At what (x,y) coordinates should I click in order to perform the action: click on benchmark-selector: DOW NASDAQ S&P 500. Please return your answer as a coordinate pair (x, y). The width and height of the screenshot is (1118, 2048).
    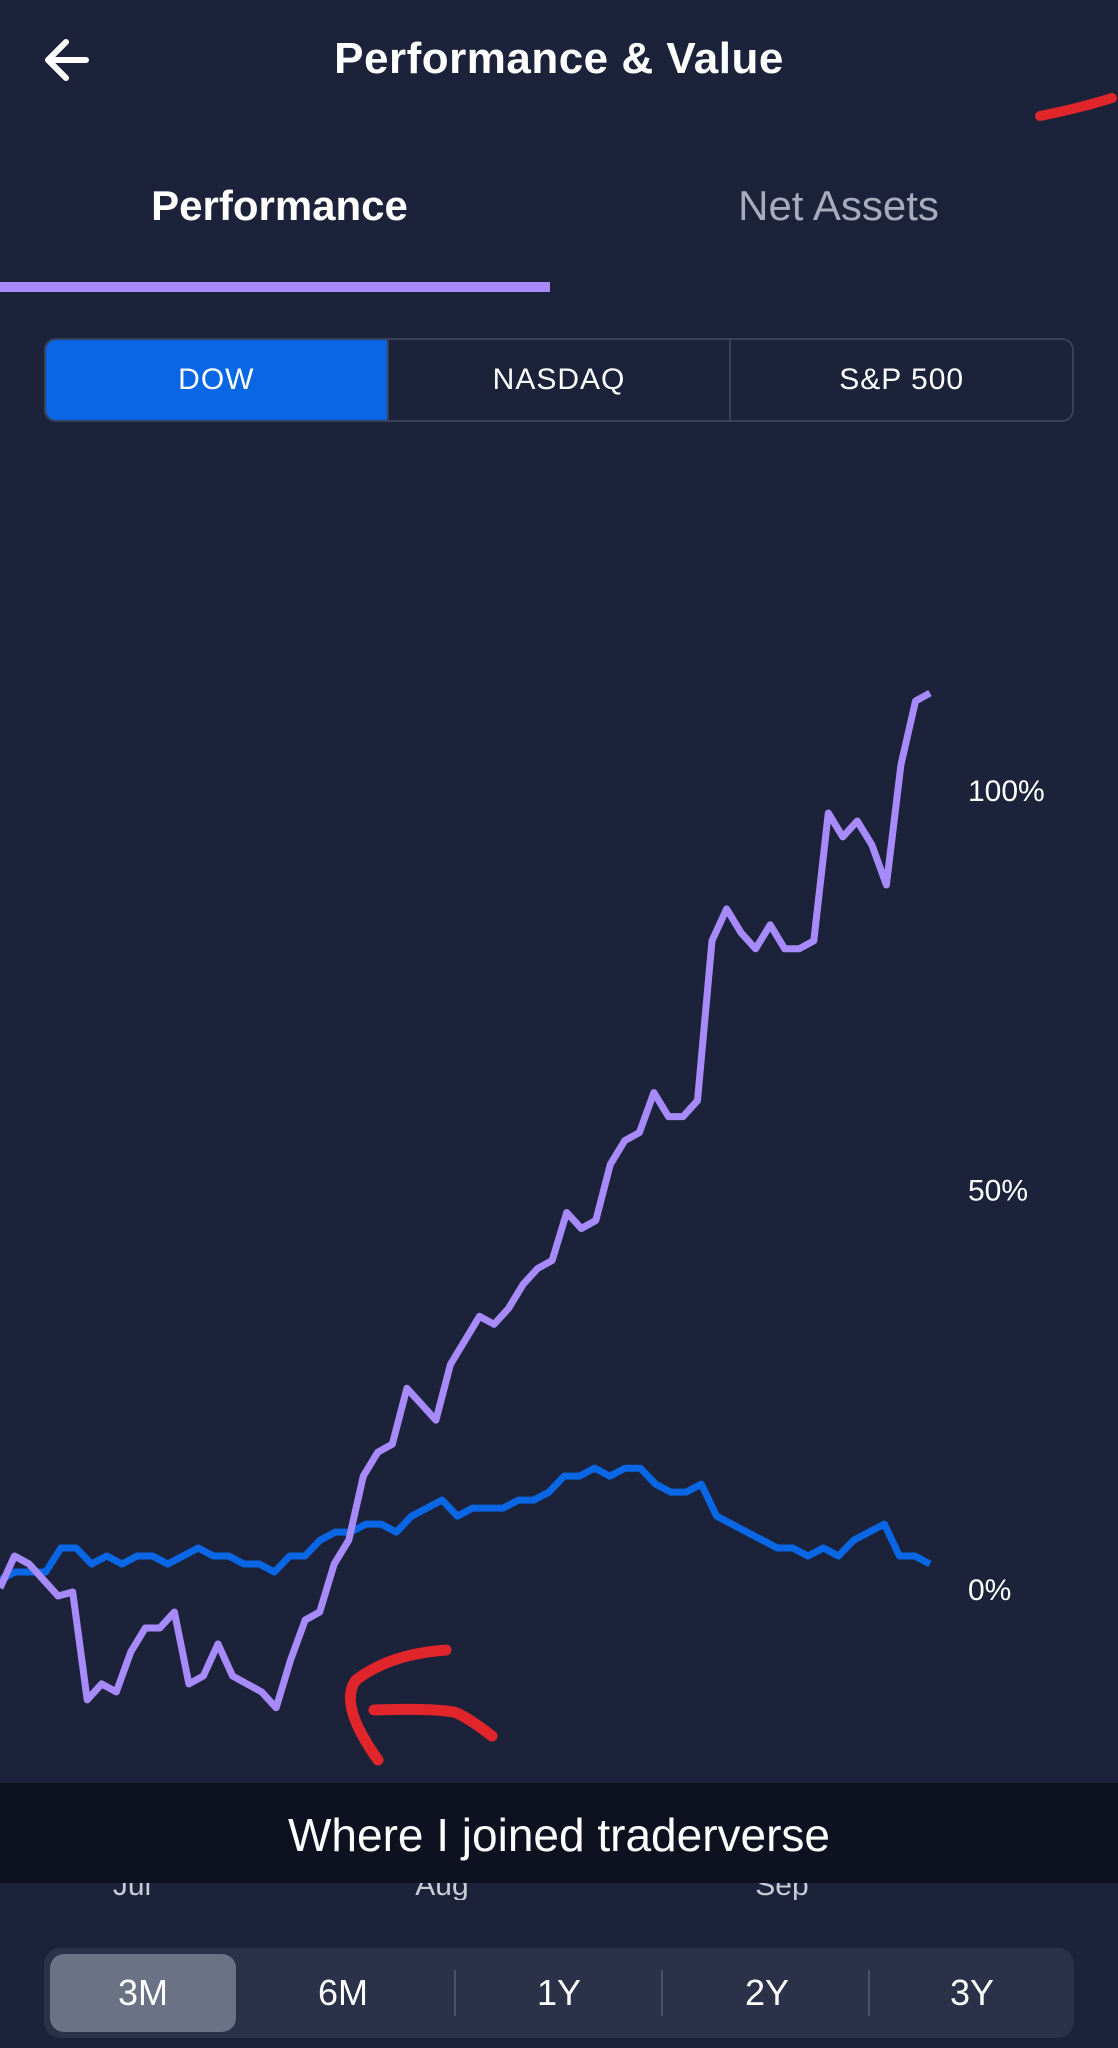
    Looking at the image, I should click on (559, 380).